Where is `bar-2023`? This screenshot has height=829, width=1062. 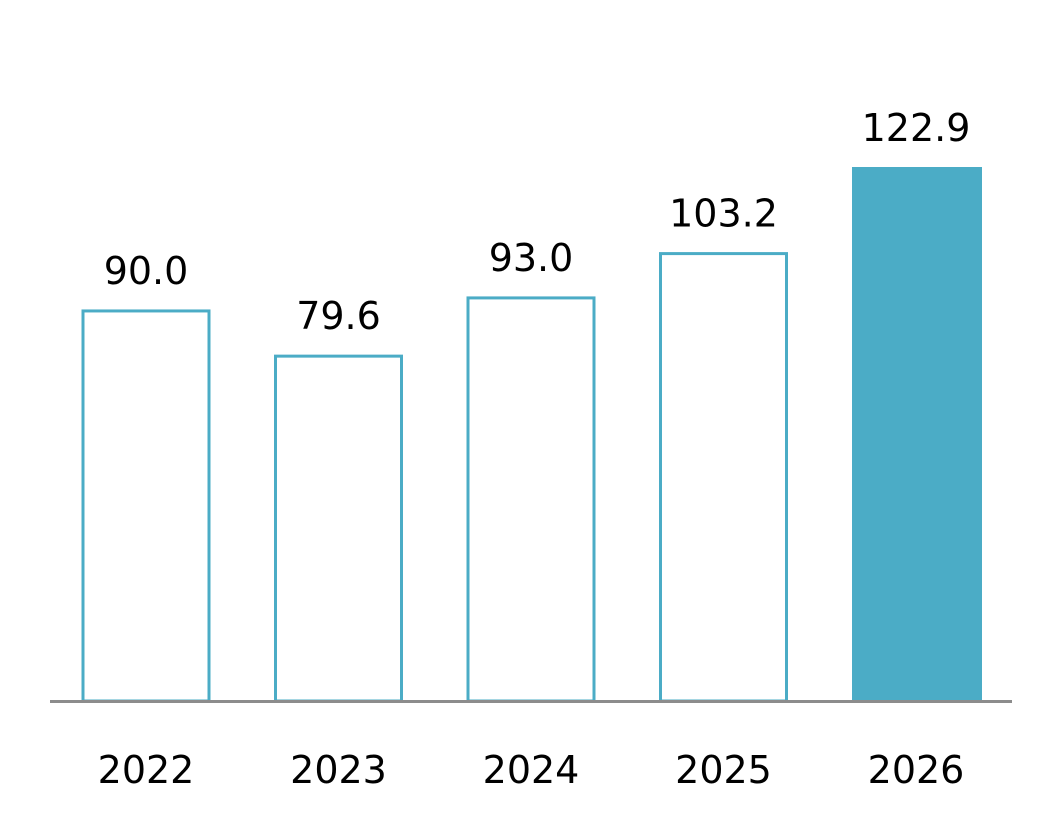 bar-2023 is located at coordinates (338, 528).